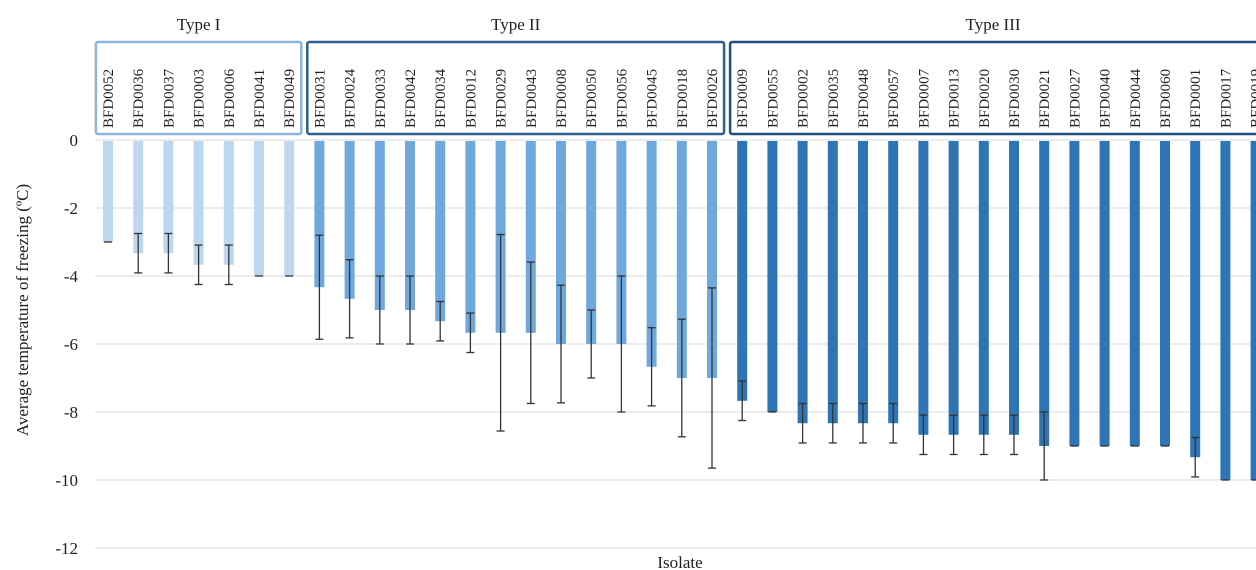  I want to click on y-tick-label: 0, so click(74, 140).